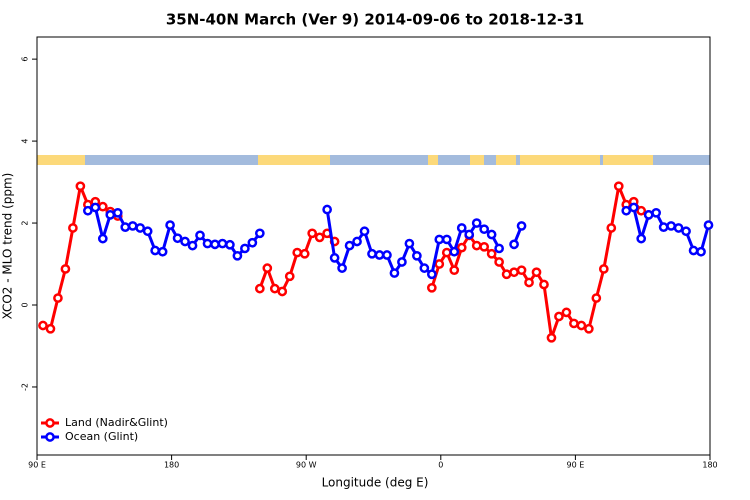 The height and width of the screenshot is (500, 750). I want to click on y-tick-label: 4, so click(25, 141).